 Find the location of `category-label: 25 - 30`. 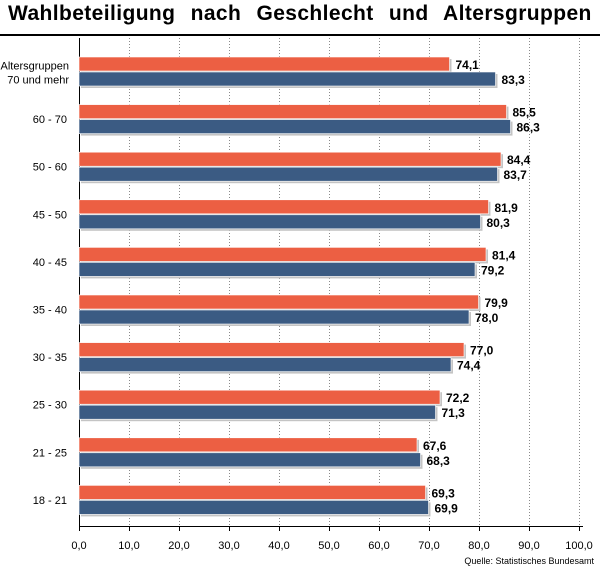

category-label: 25 - 30 is located at coordinates (50, 406).